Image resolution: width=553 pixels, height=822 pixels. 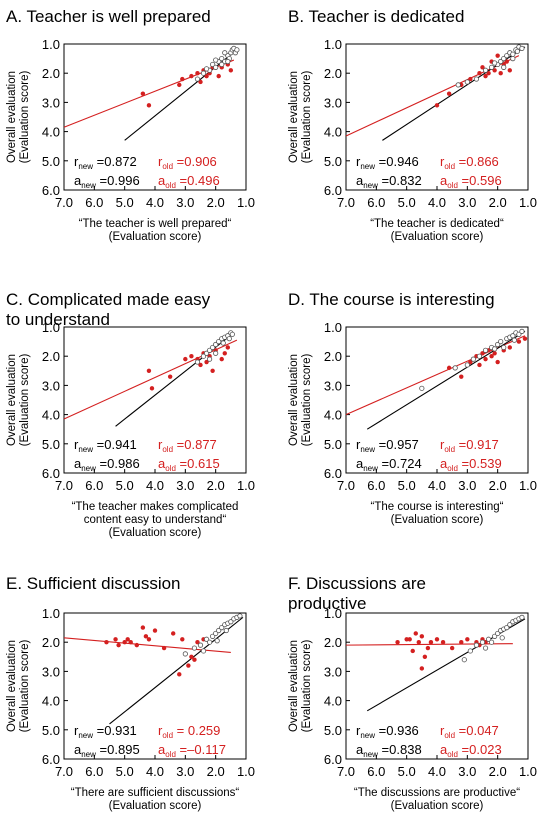 I want to click on x-tick-label: 1.0, so click(x=528, y=202).